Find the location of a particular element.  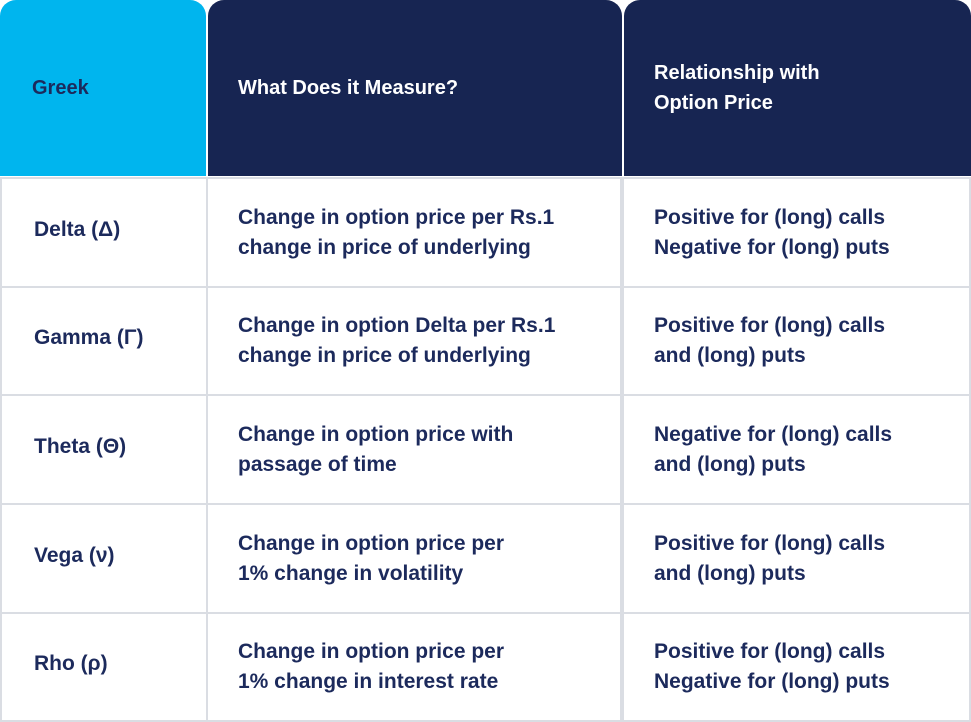

table-cell: Gamma (Γ) is located at coordinates (104, 341).